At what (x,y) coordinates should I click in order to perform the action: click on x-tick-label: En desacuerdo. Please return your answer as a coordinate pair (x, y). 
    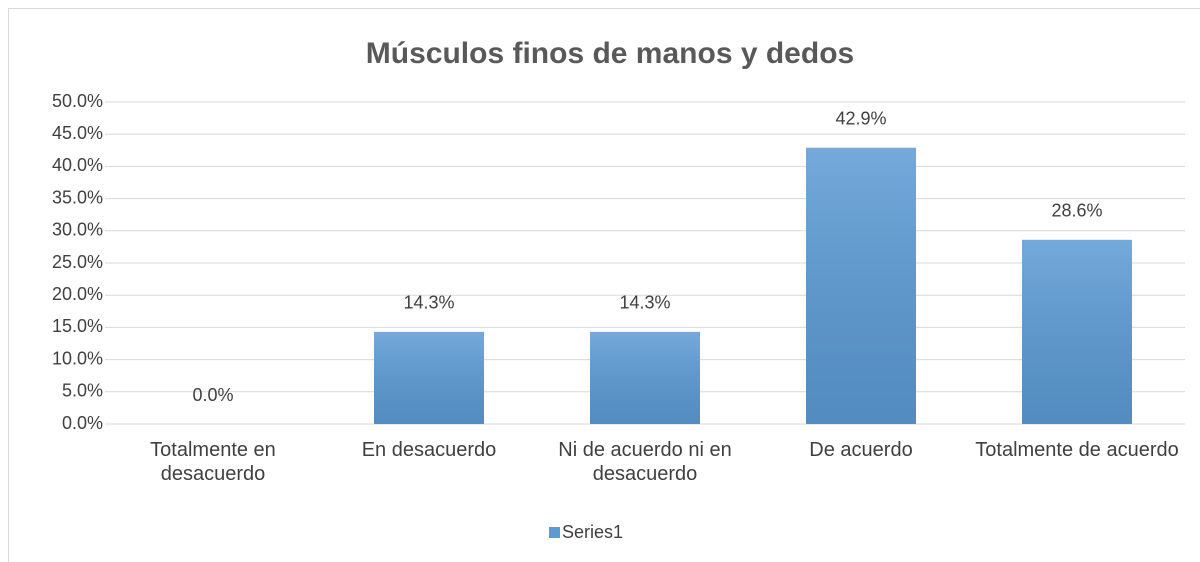
    Looking at the image, I should click on (429, 450).